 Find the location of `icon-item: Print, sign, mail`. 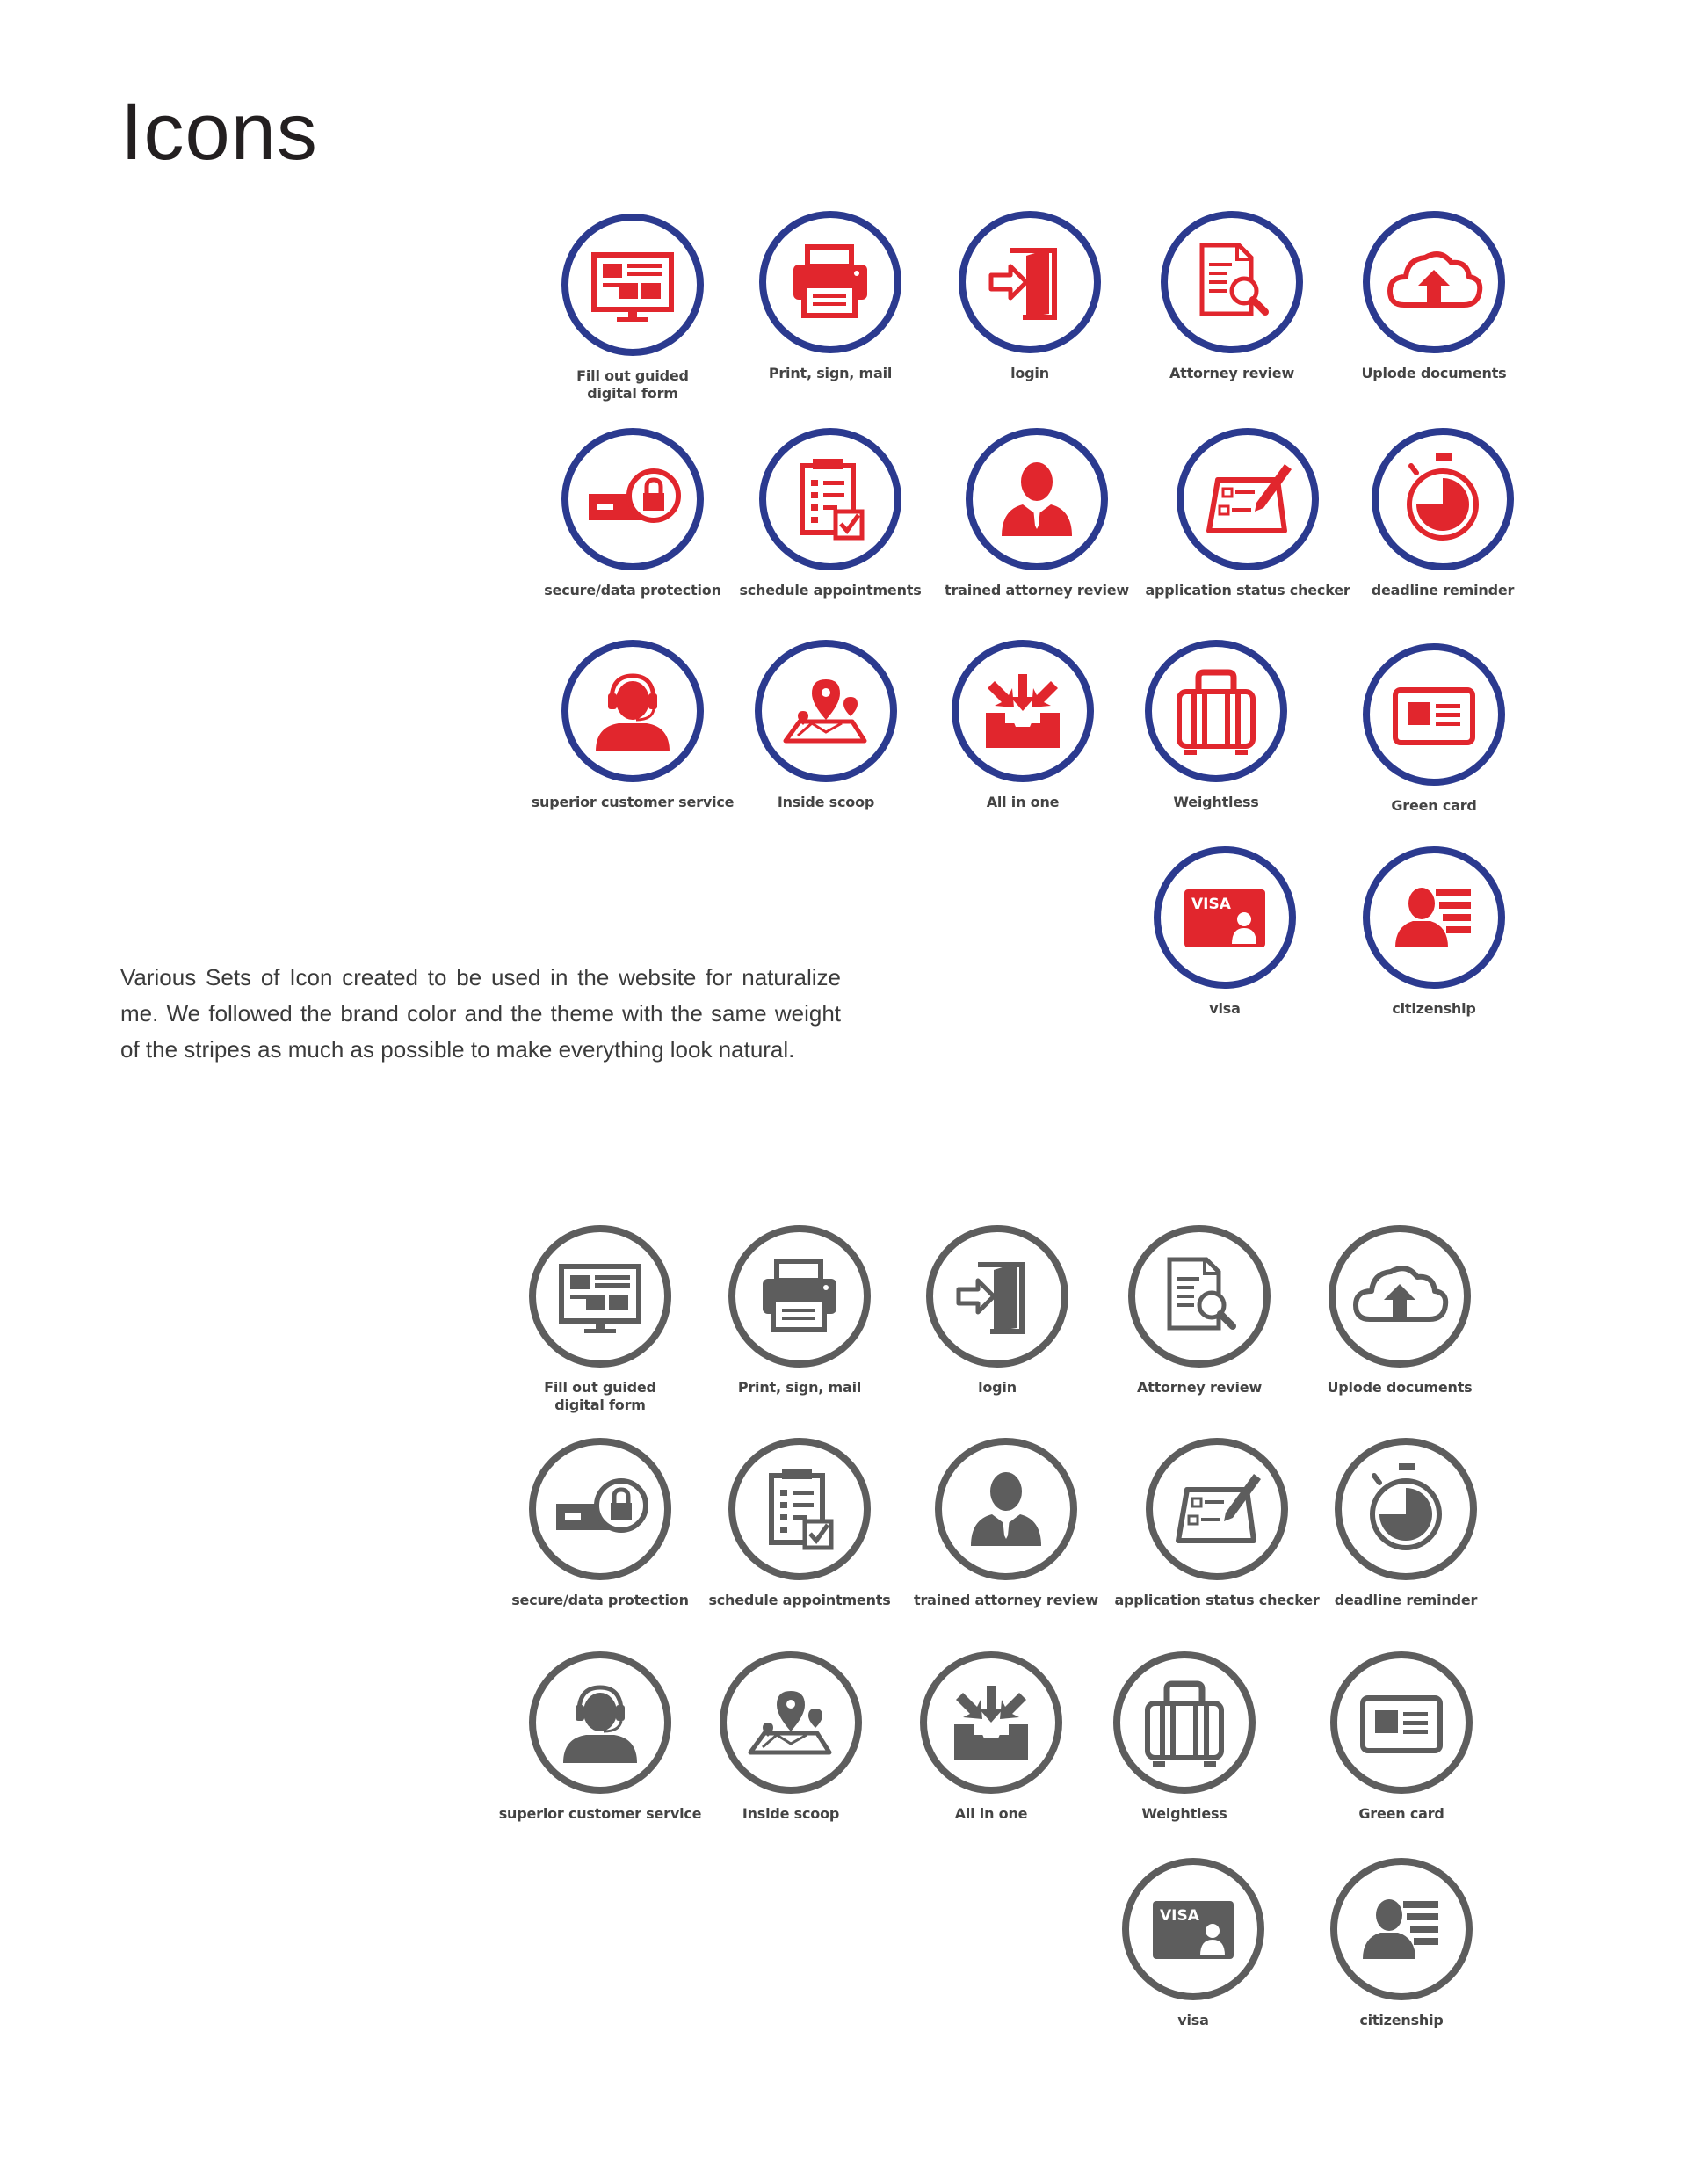

icon-item: Print, sign, mail is located at coordinates (830, 296).